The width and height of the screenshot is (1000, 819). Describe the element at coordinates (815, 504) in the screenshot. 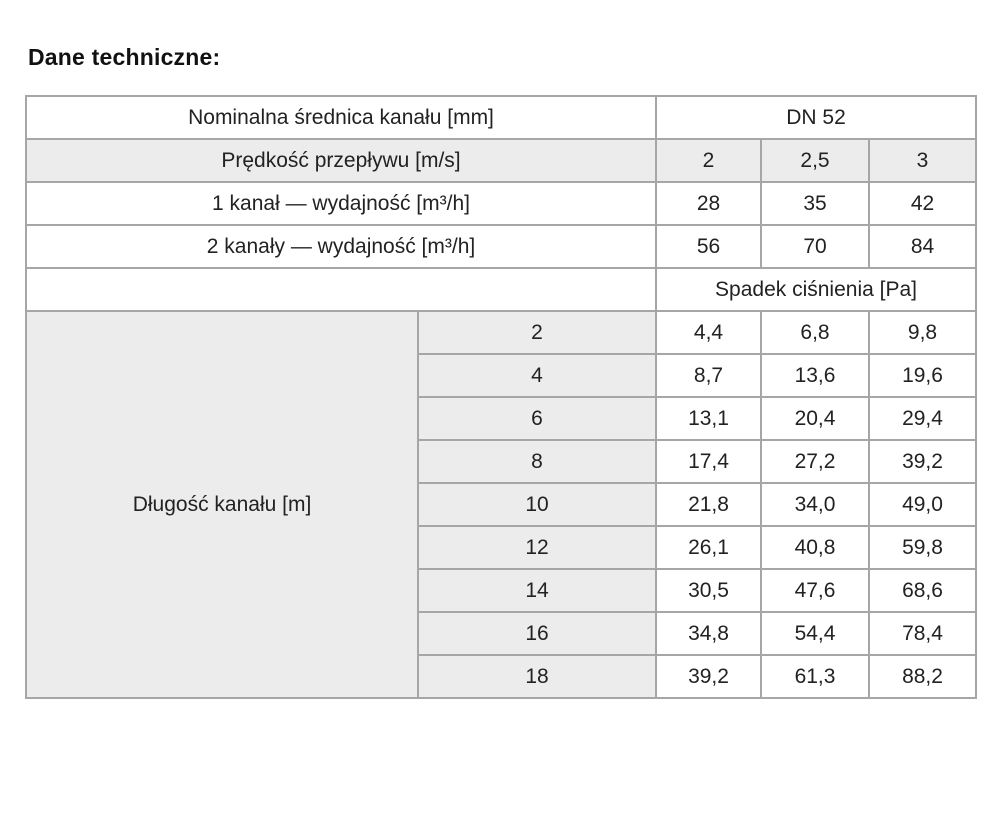

I see `pressure-value: 34,0` at that location.